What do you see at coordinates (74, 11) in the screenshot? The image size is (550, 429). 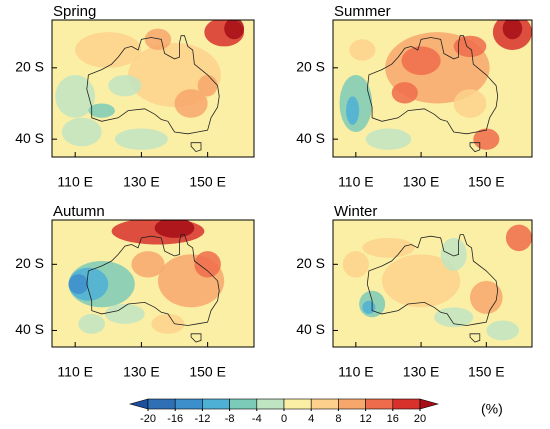 I see `panel-title: Spring` at bounding box center [74, 11].